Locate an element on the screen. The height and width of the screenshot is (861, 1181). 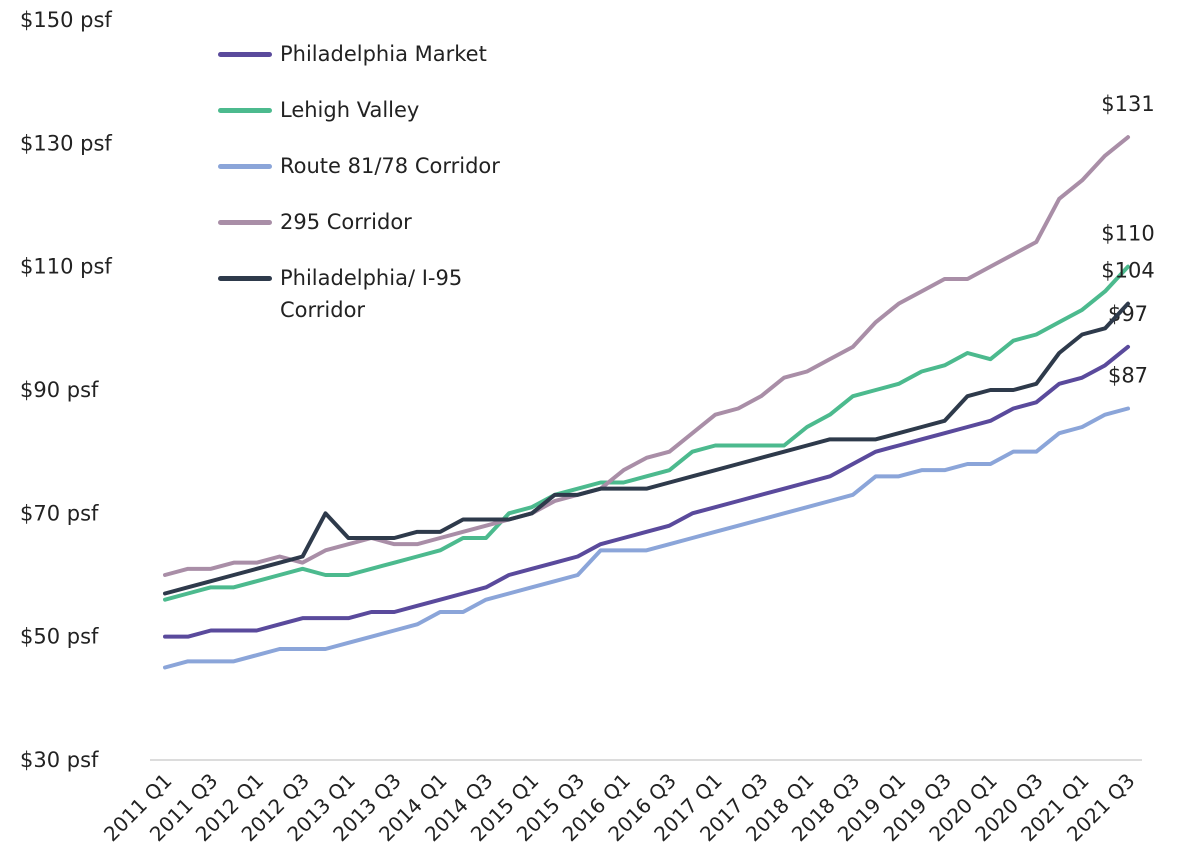
legend-item: Philadelphia/ I-95 Corridor is located at coordinates (368, 294).